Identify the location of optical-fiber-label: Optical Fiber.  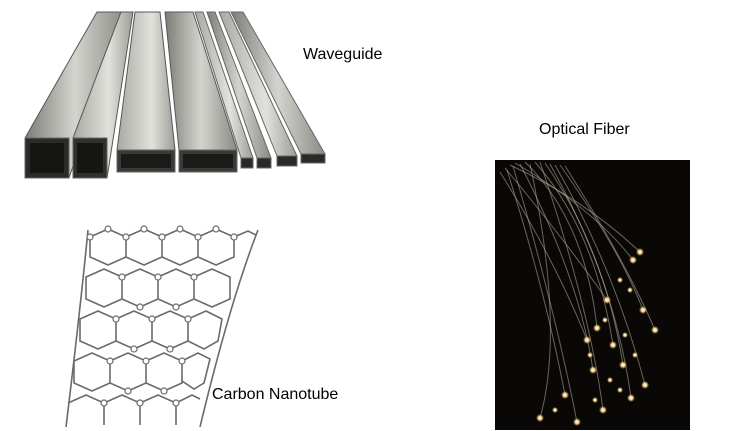
(584, 129).